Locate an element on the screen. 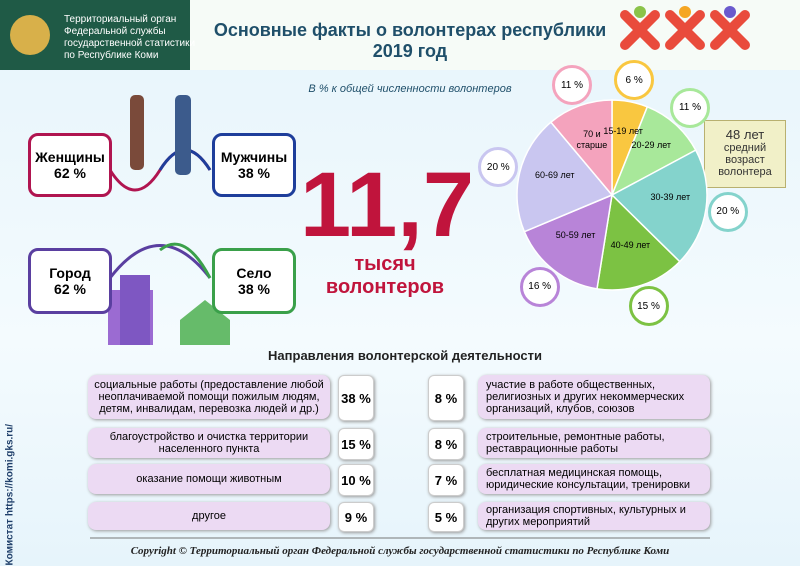 This screenshot has width=800, height=566. left-text: другое is located at coordinates (209, 516).